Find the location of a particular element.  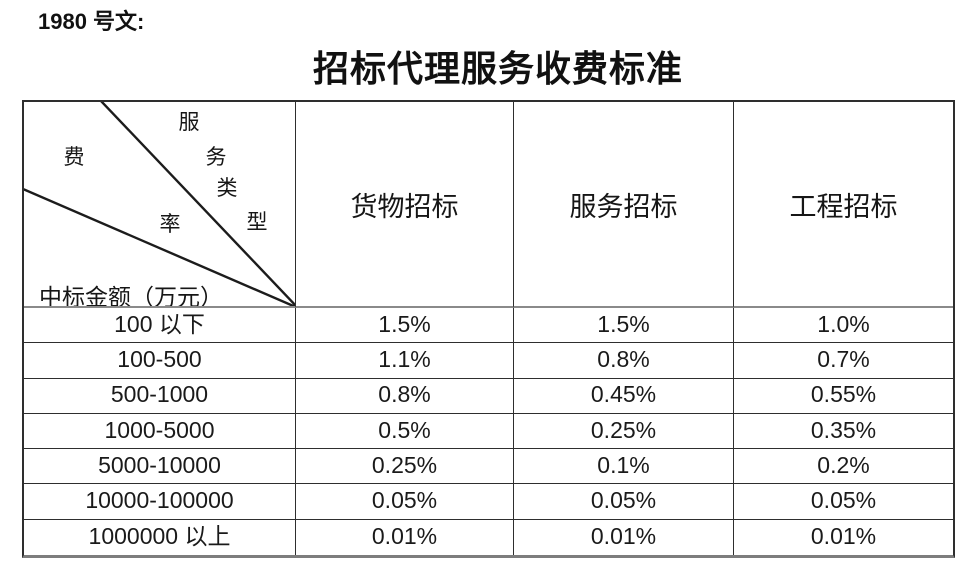

row-range-cell: 10000-100000 is located at coordinates (160, 502).